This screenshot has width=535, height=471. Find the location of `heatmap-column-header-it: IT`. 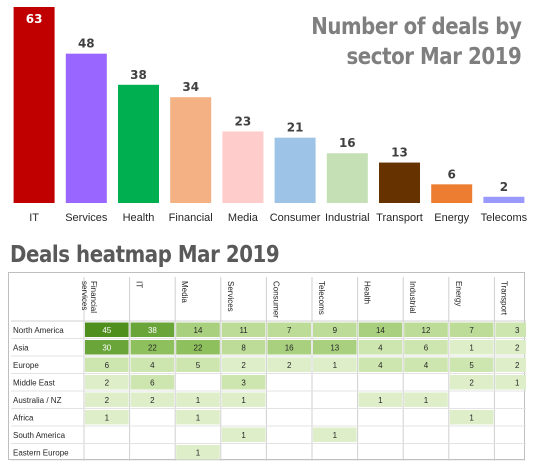

heatmap-column-header-it: IT is located at coordinates (139, 284).